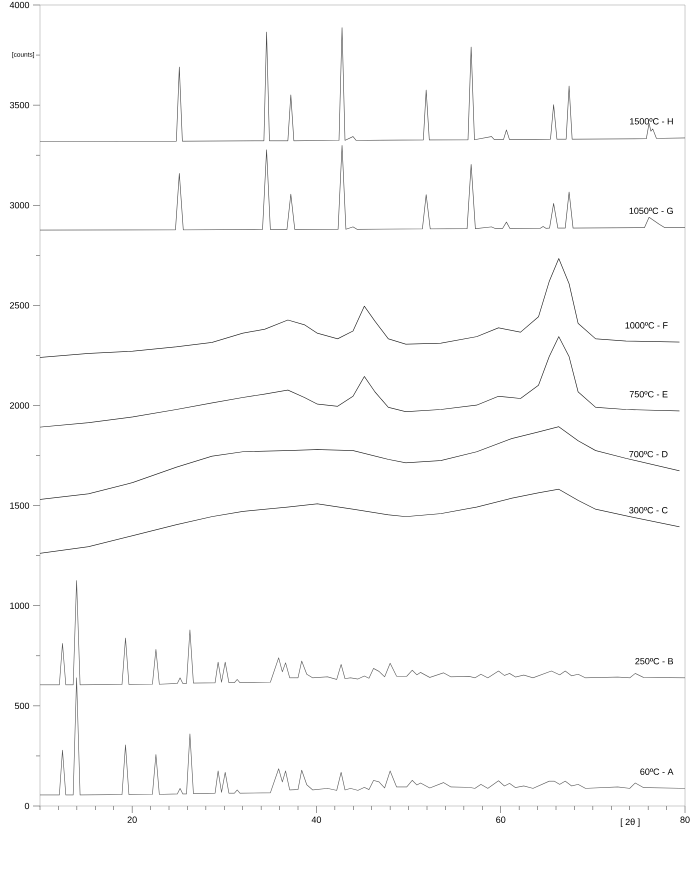 This screenshot has height=880, width=692. What do you see at coordinates (317, 819) in the screenshot?
I see `x-tick-label: 40` at bounding box center [317, 819].